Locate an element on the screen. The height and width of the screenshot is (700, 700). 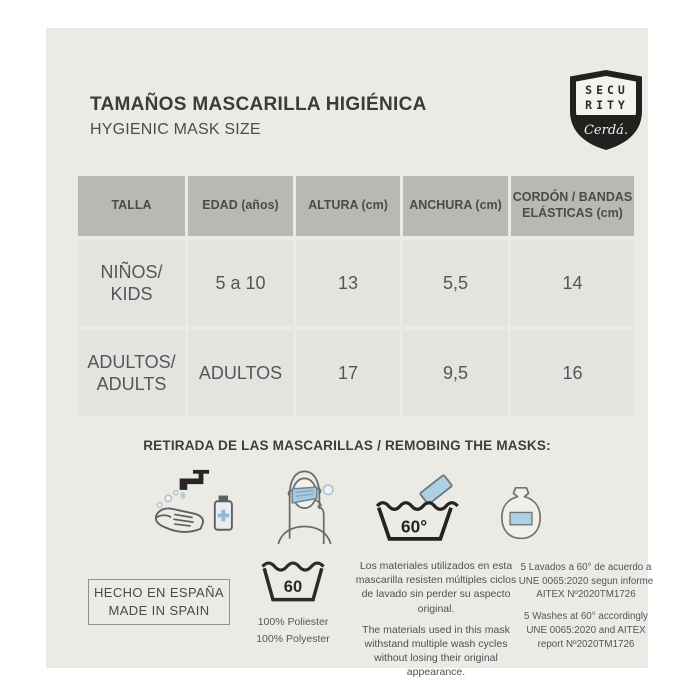
shoulders is located at coordinates (304, 534).